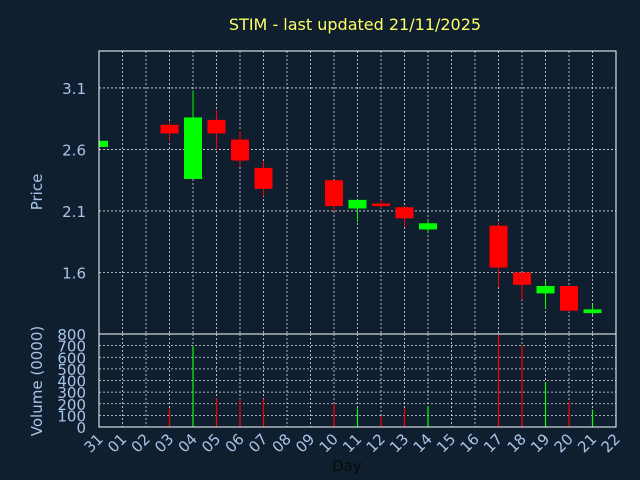 The width and height of the screenshot is (640, 480). What do you see at coordinates (71, 393) in the screenshot?
I see `volume-tick-label: 300` at bounding box center [71, 393].